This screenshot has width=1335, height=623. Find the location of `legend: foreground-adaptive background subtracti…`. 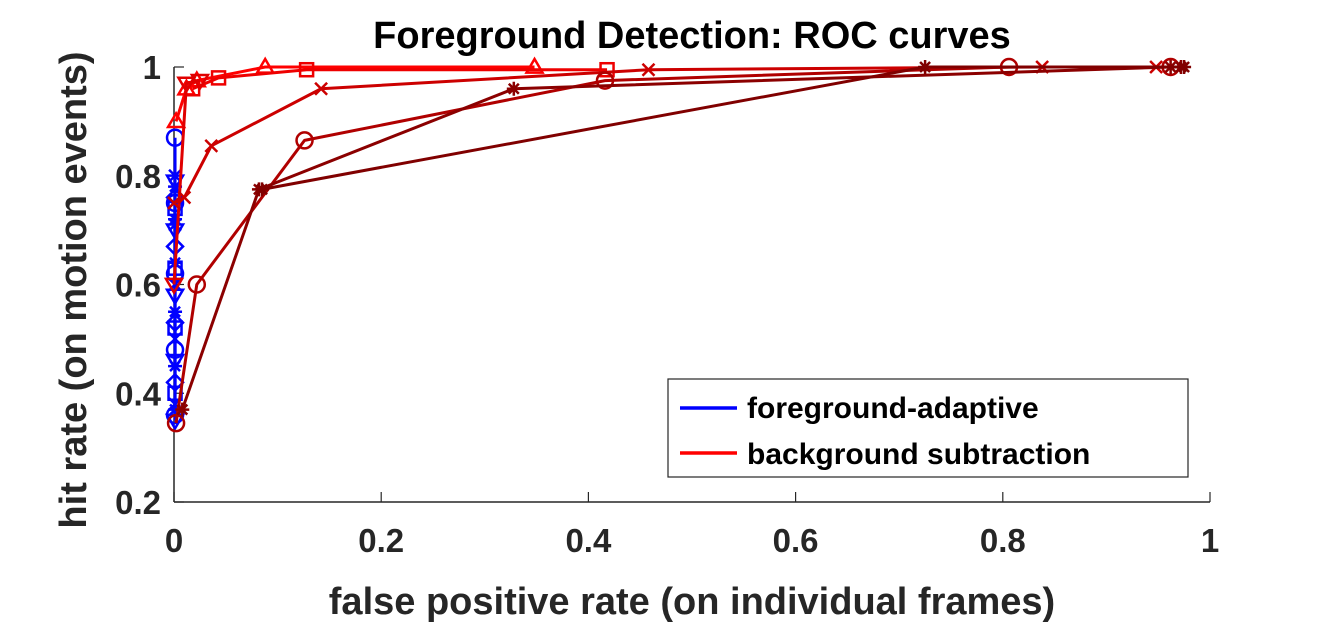

legend: foreground-adaptive background subtracti… is located at coordinates (928, 428).